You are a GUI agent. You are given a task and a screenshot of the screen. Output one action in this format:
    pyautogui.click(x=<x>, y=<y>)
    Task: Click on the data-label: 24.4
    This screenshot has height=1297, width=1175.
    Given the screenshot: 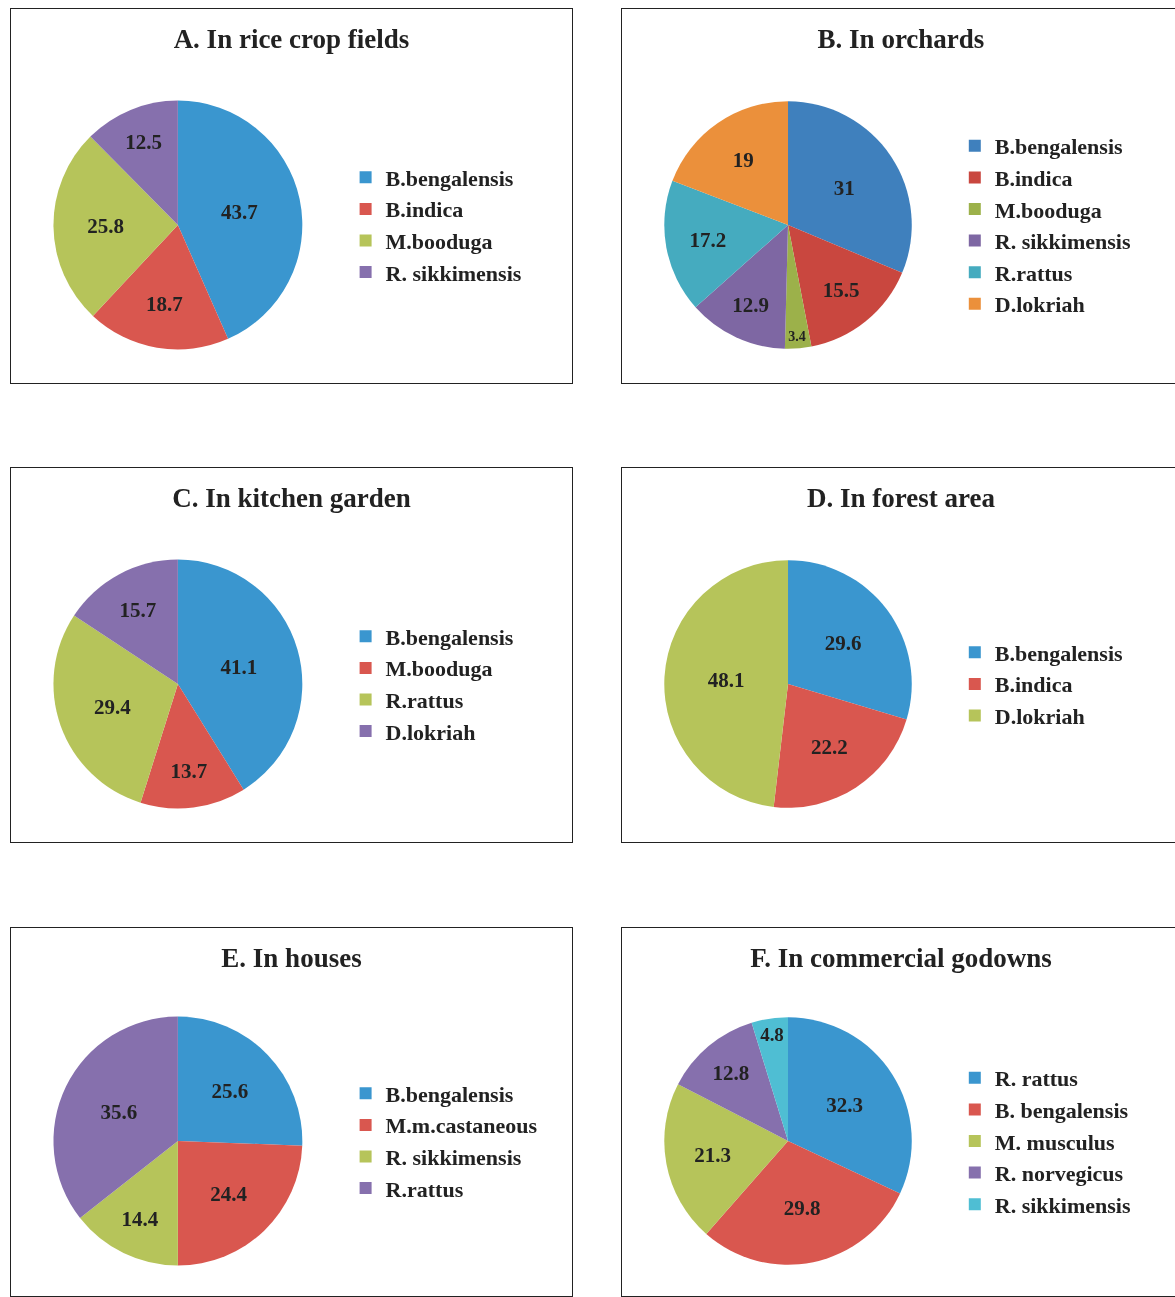 What is the action you would take?
    pyautogui.click(x=229, y=1193)
    